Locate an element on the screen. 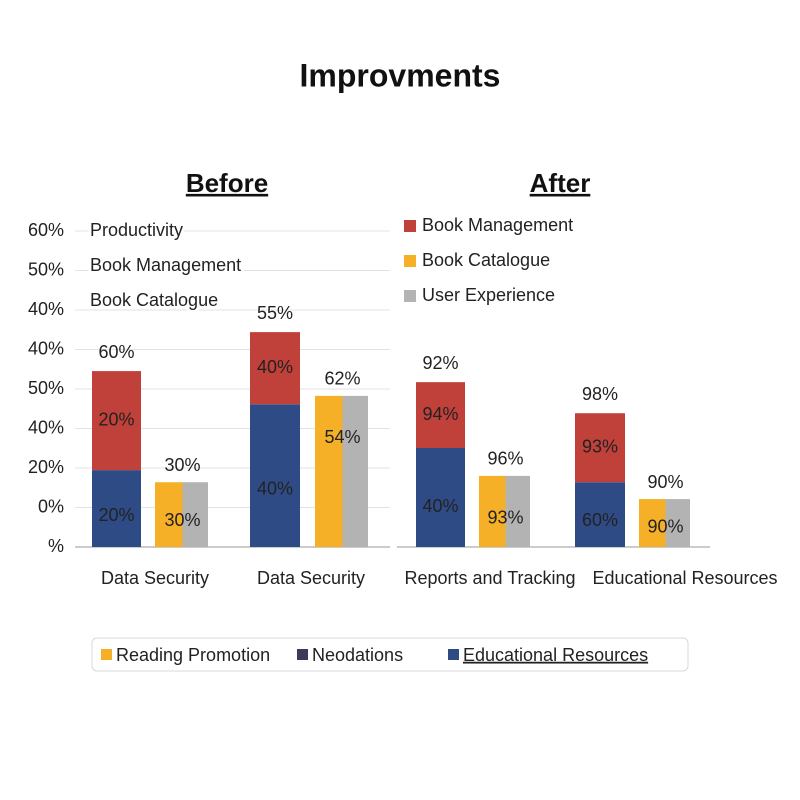  value-label: 54% is located at coordinates (342, 437).